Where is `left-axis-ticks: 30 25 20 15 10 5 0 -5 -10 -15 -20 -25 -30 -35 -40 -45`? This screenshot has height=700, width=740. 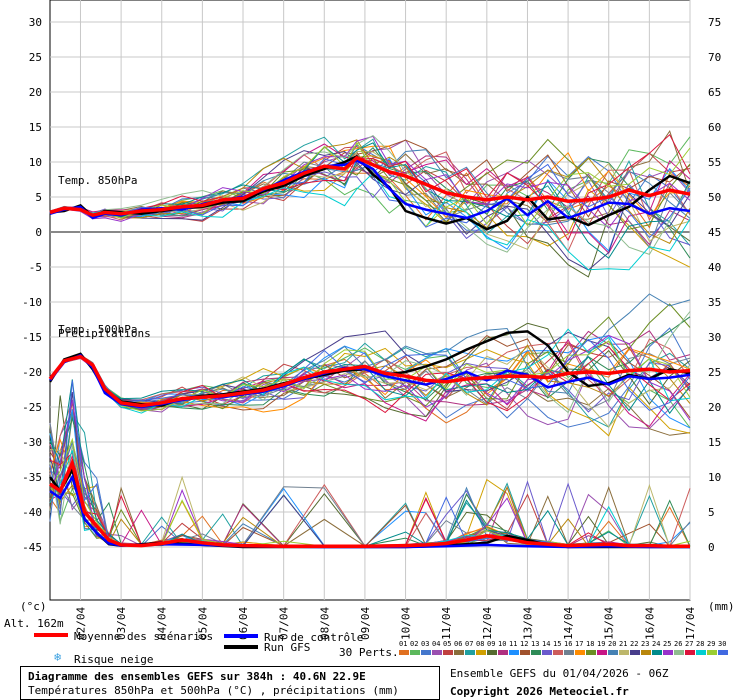 left-axis-ticks: 30 25 20 15 10 5 0 -5 -10 -15 -20 -25 -30 -35 -40 -45 is located at coordinates (32, 285).